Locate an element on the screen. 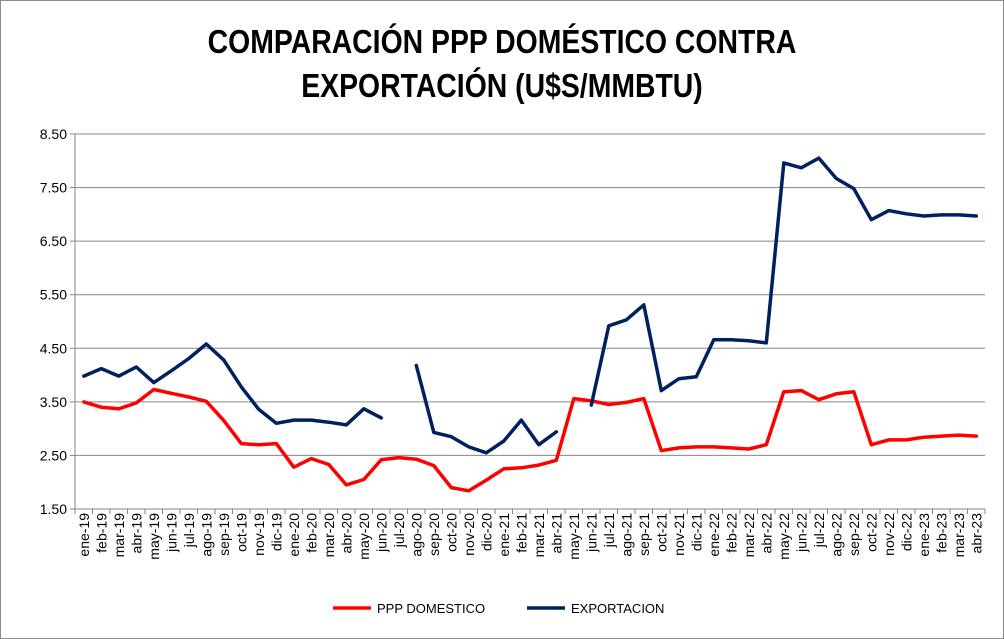 This screenshot has width=1004, height=639. x-tick-label: may-21 is located at coordinates (574, 536).